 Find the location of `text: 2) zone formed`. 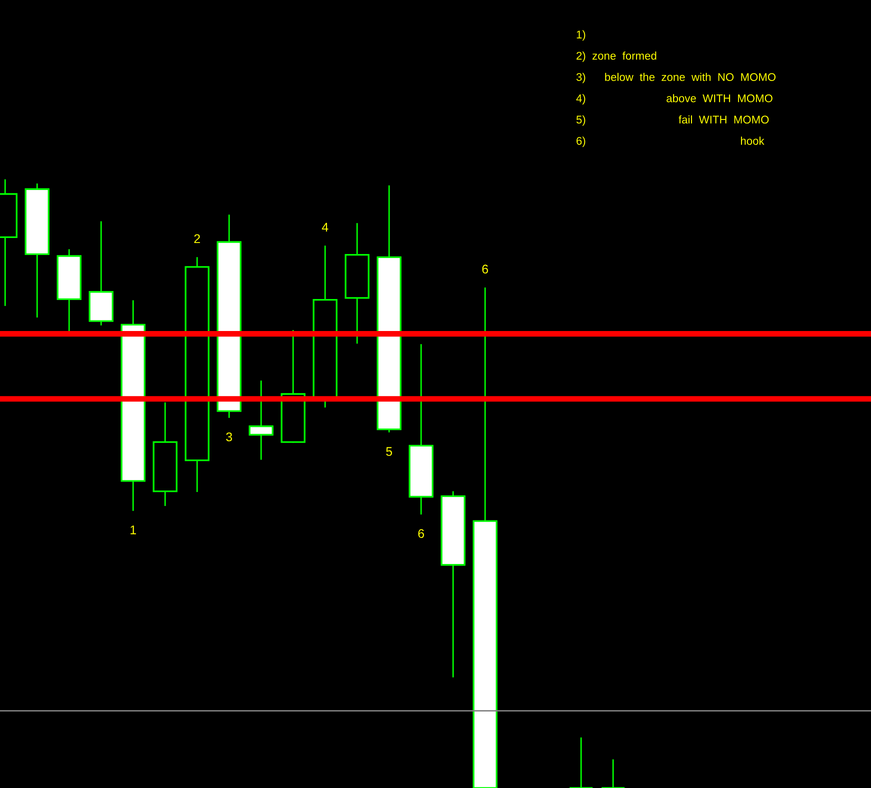

text: 2) zone formed is located at coordinates (616, 57).